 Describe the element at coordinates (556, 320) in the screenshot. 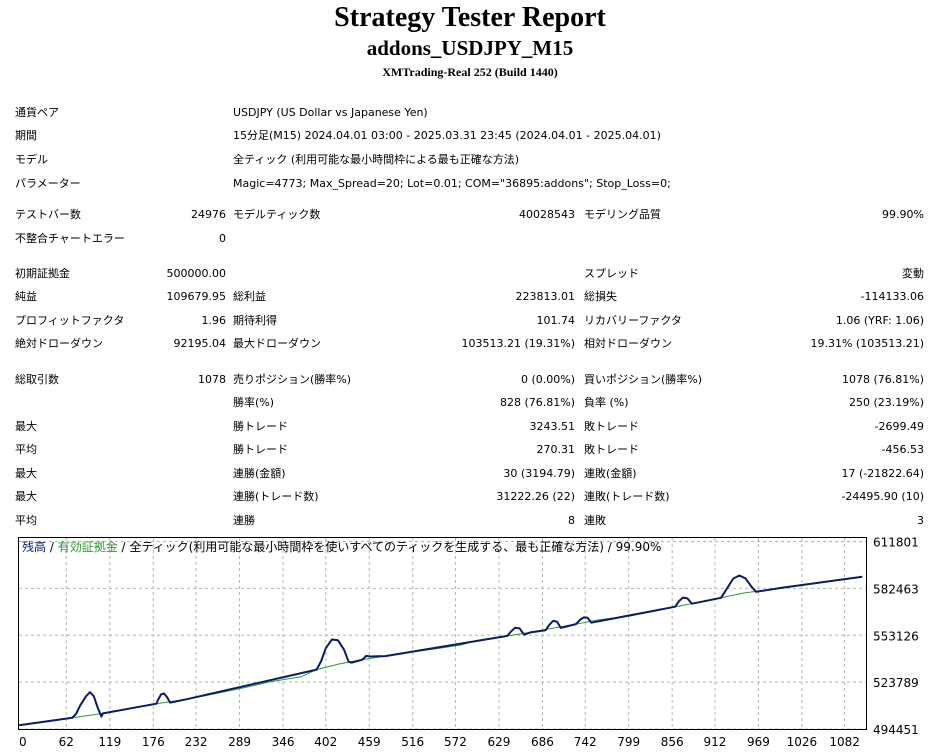

I see `stat-c2-value: 101.74` at that location.